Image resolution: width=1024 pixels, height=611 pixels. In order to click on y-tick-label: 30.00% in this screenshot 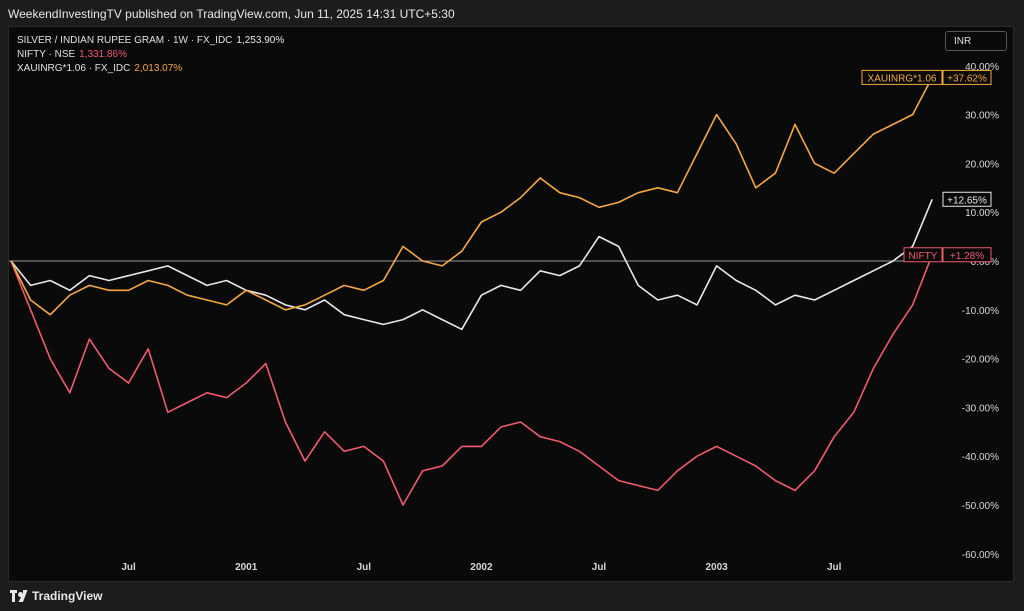, I will do `click(982, 116)`.